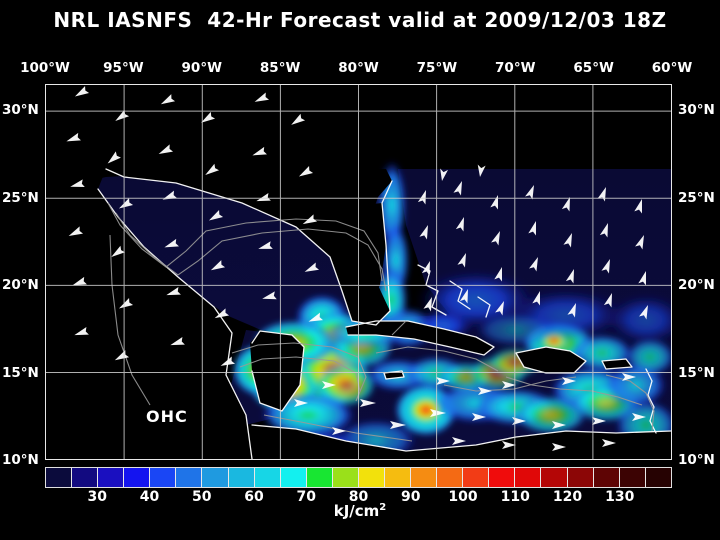 Image resolution: width=720 pixels, height=540 pixels. Describe the element at coordinates (45, 68) in the screenshot. I see `lon-tick-label: 100°W` at that location.